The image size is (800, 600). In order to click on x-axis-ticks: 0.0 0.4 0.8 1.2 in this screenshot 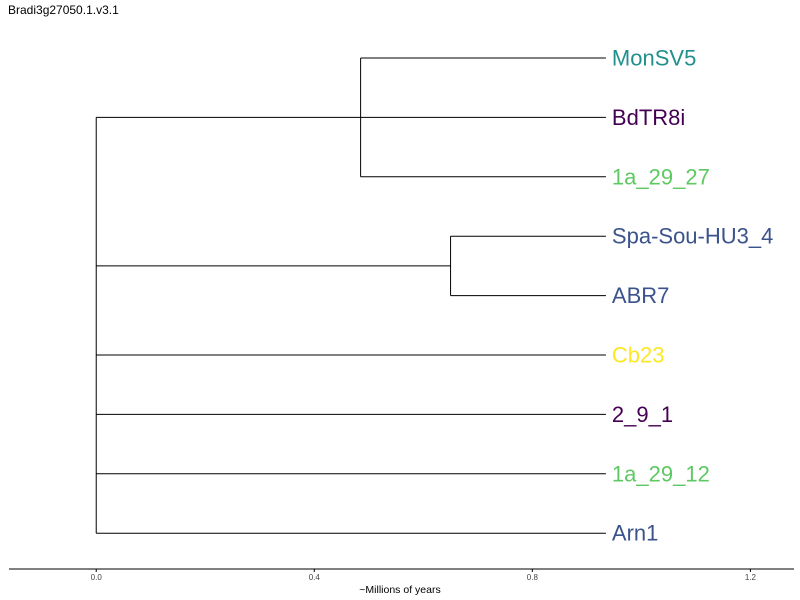, I will do `click(424, 575)`.